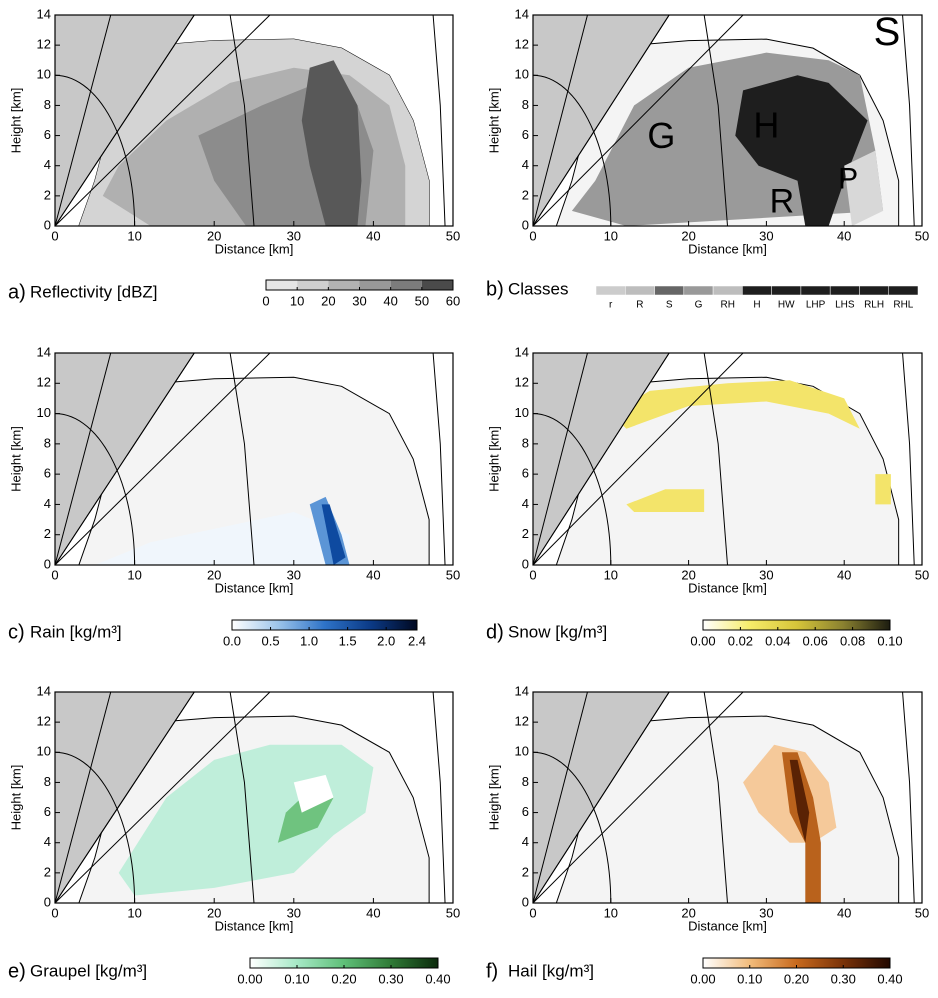 Image resolution: width=938 pixels, height=998 pixels. What do you see at coordinates (492, 971) in the screenshot?
I see `panel-label: f)` at bounding box center [492, 971].